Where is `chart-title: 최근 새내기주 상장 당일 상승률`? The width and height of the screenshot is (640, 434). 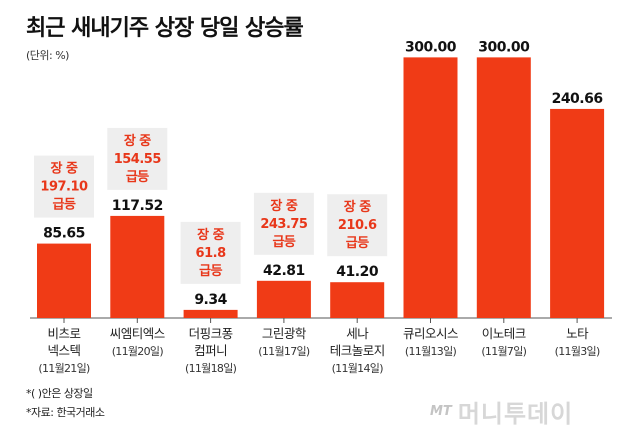 chart-title: 최근 새내기주 상장 당일 상승률 is located at coordinates (165, 28).